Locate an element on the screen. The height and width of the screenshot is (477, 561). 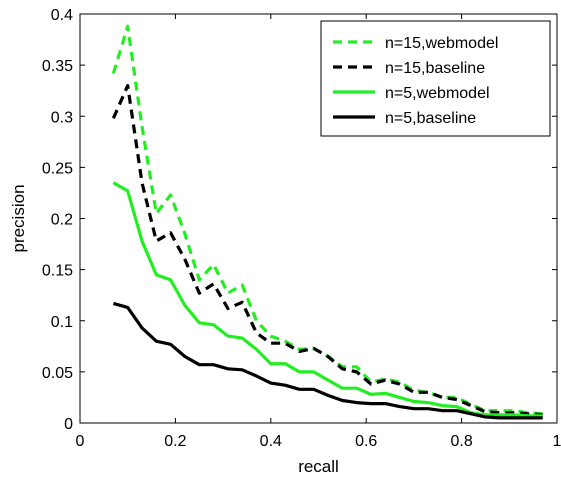
y-tick-label: 0.05 is located at coordinates (57, 373).